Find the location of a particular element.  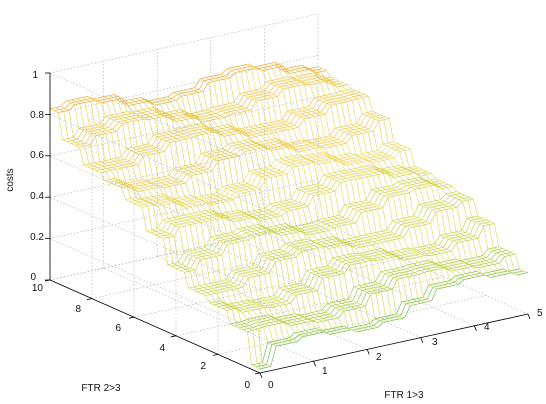

x-tick-label: 5 is located at coordinates (540, 313).